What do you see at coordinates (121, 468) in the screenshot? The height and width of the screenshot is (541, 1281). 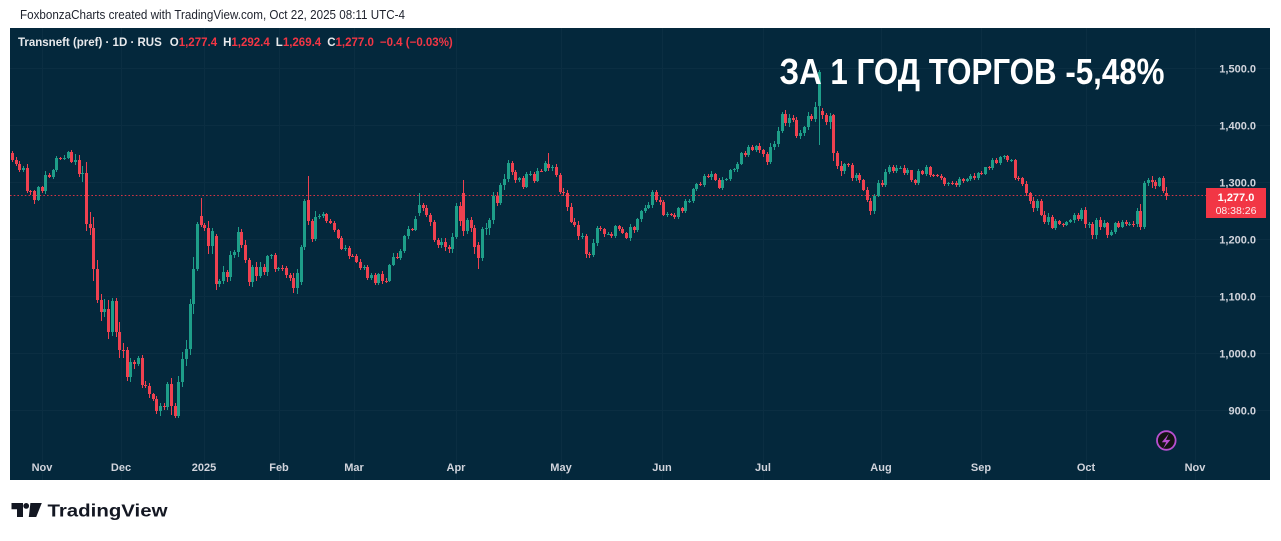 I see `svg-text: Dec` at bounding box center [121, 468].